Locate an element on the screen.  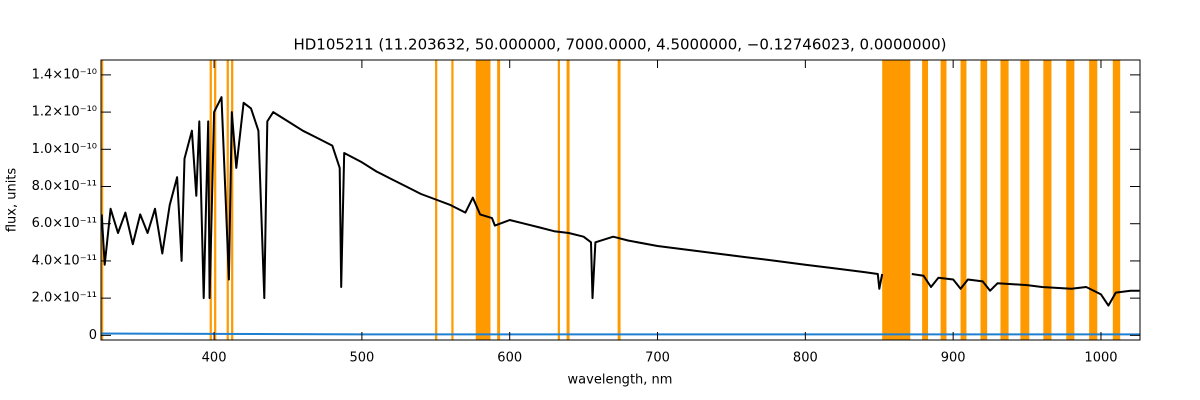
x-tick-label: 600 is located at coordinates (509, 358).